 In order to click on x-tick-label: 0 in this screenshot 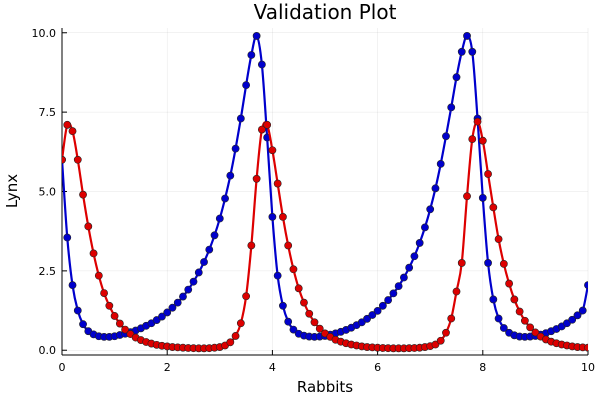, I will do `click(62, 367)`.